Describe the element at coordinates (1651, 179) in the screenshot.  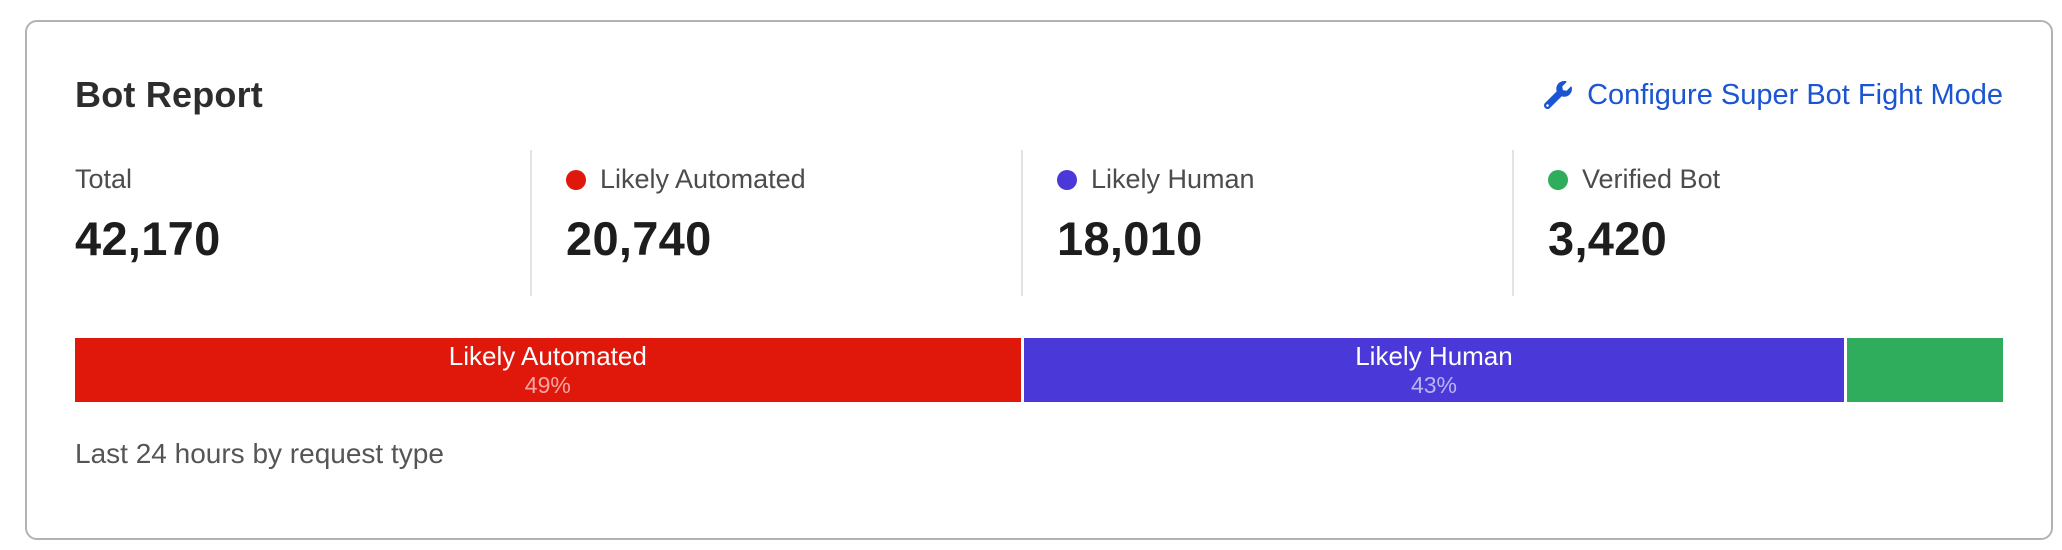
I see `stat-label: Verified Bot` at that location.